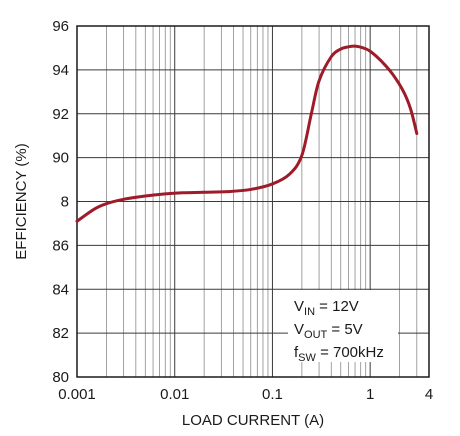 This screenshot has width=460, height=436. Describe the element at coordinates (60, 70) in the screenshot. I see `y-tick-label: 94` at that location.